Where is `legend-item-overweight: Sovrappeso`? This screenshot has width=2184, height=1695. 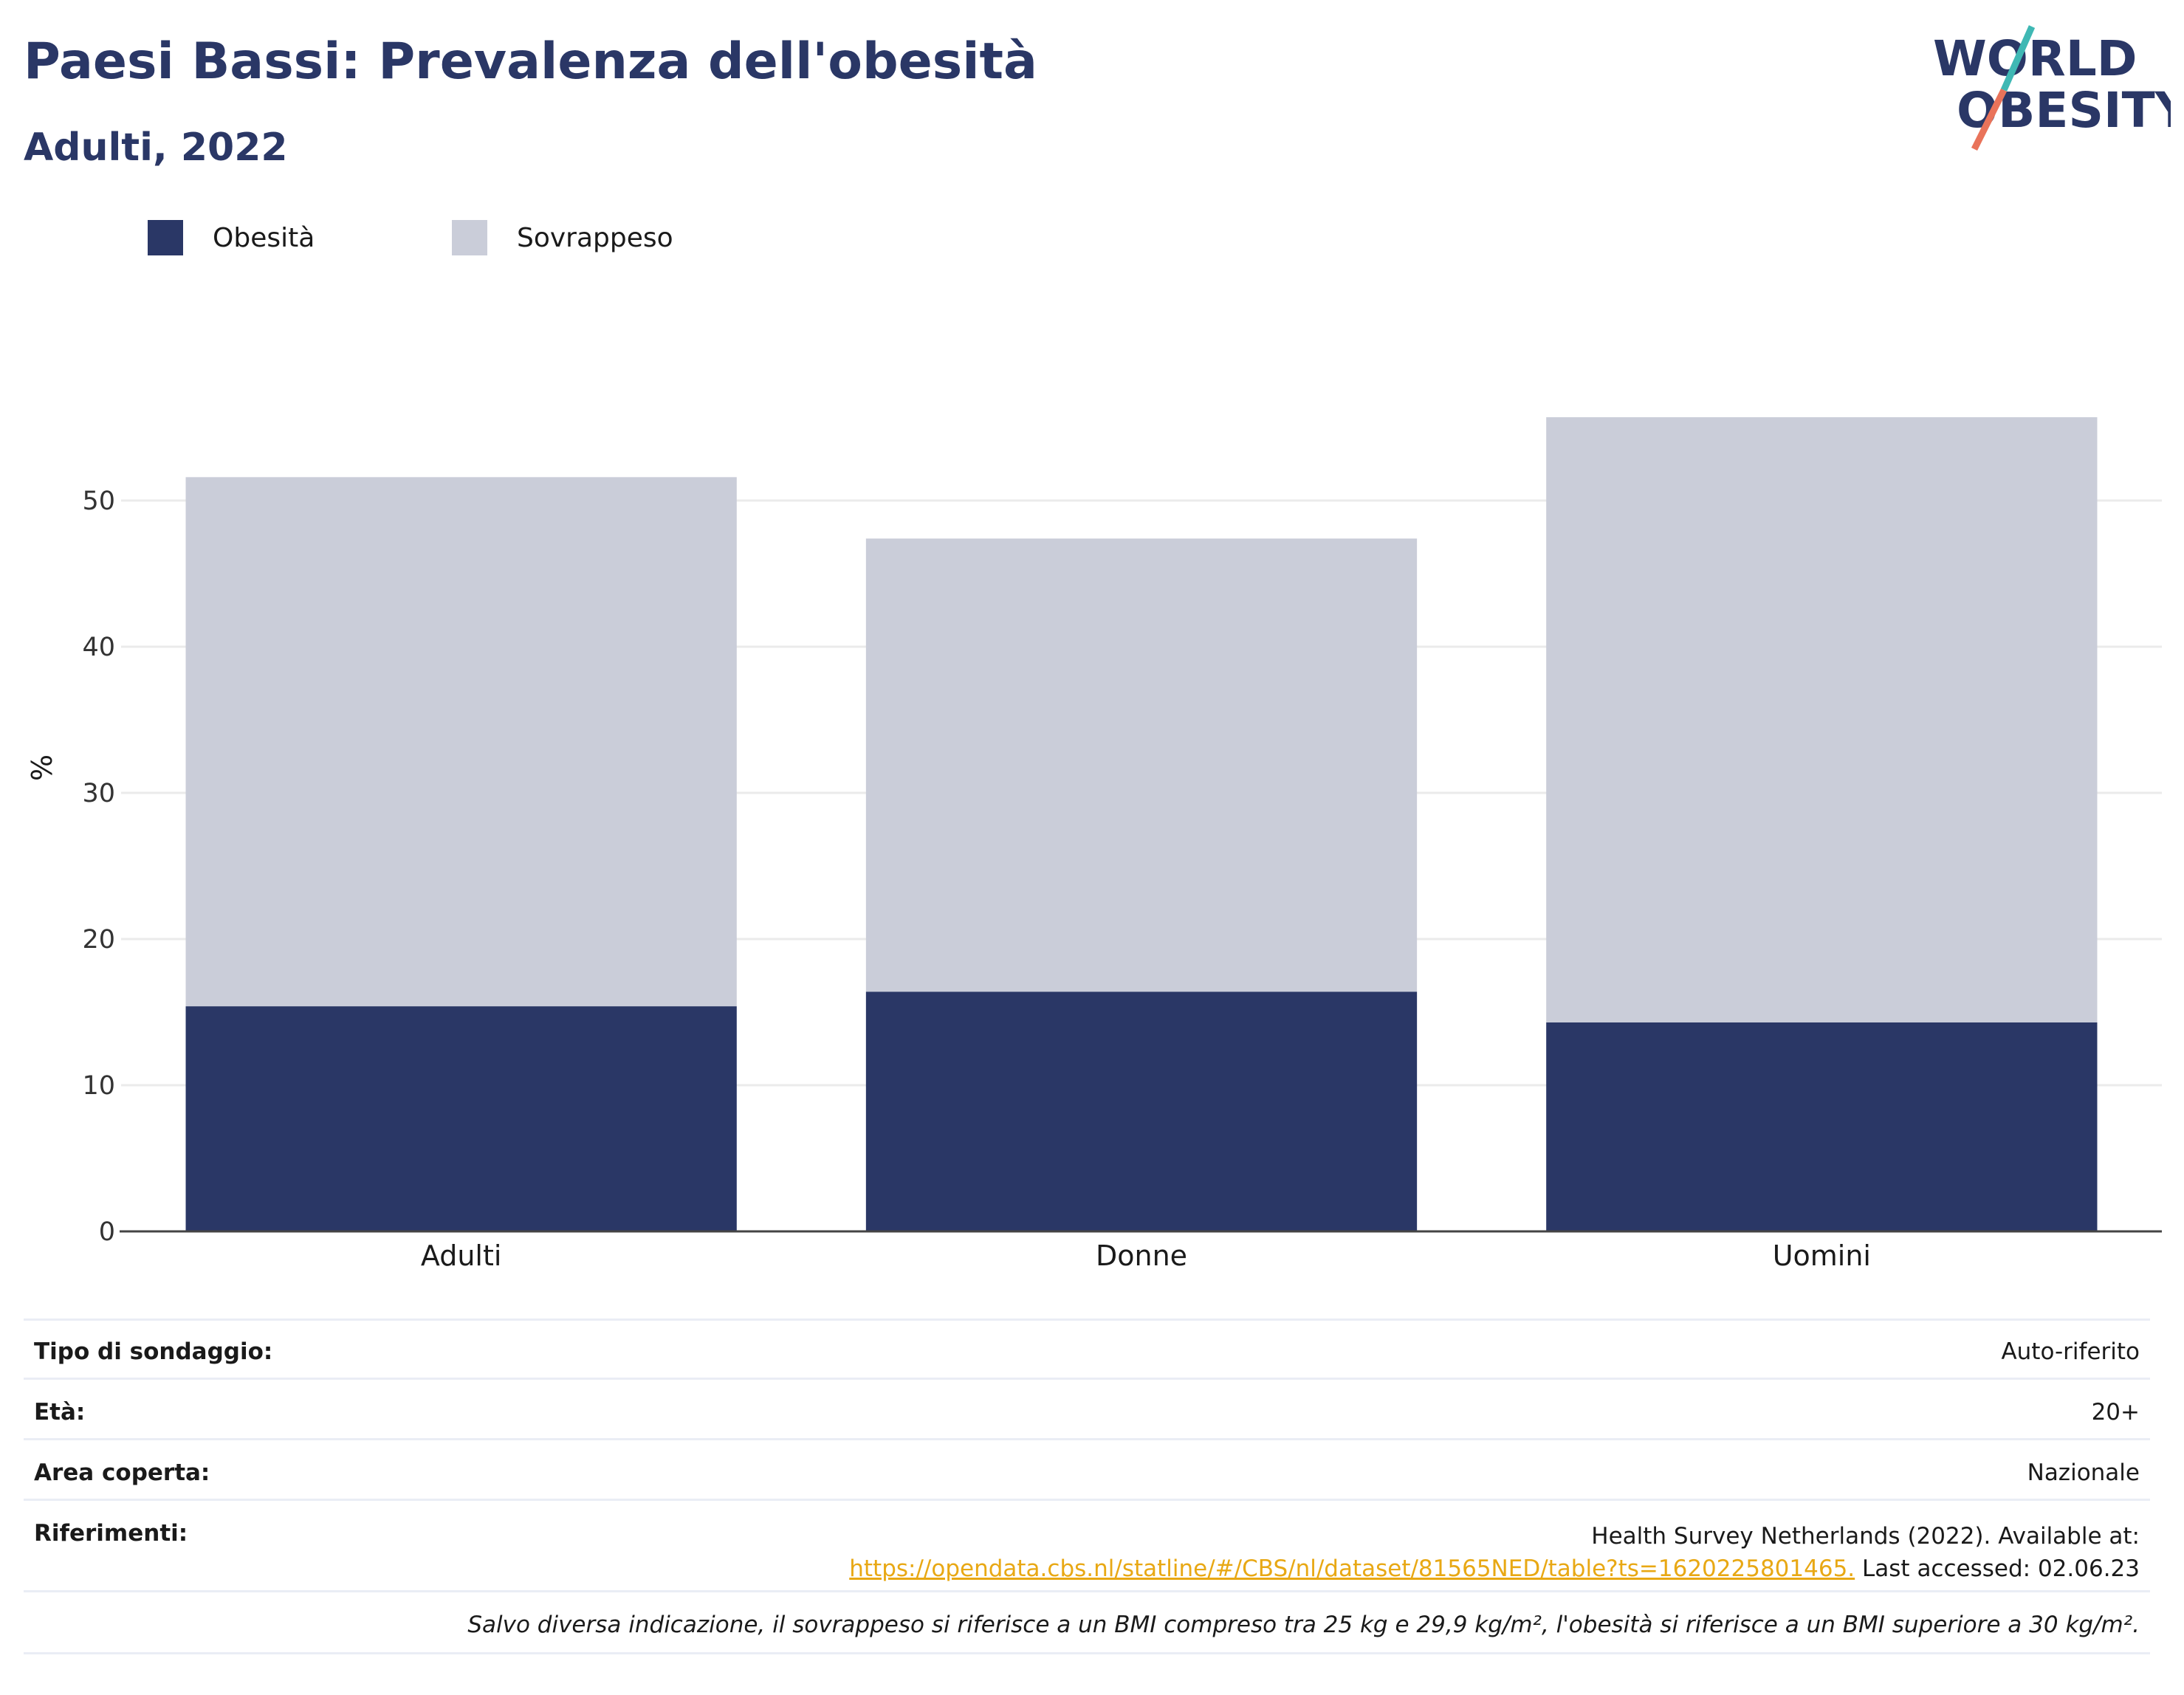
legend-item-overweight: Sovrappeso is located at coordinates (563, 238).